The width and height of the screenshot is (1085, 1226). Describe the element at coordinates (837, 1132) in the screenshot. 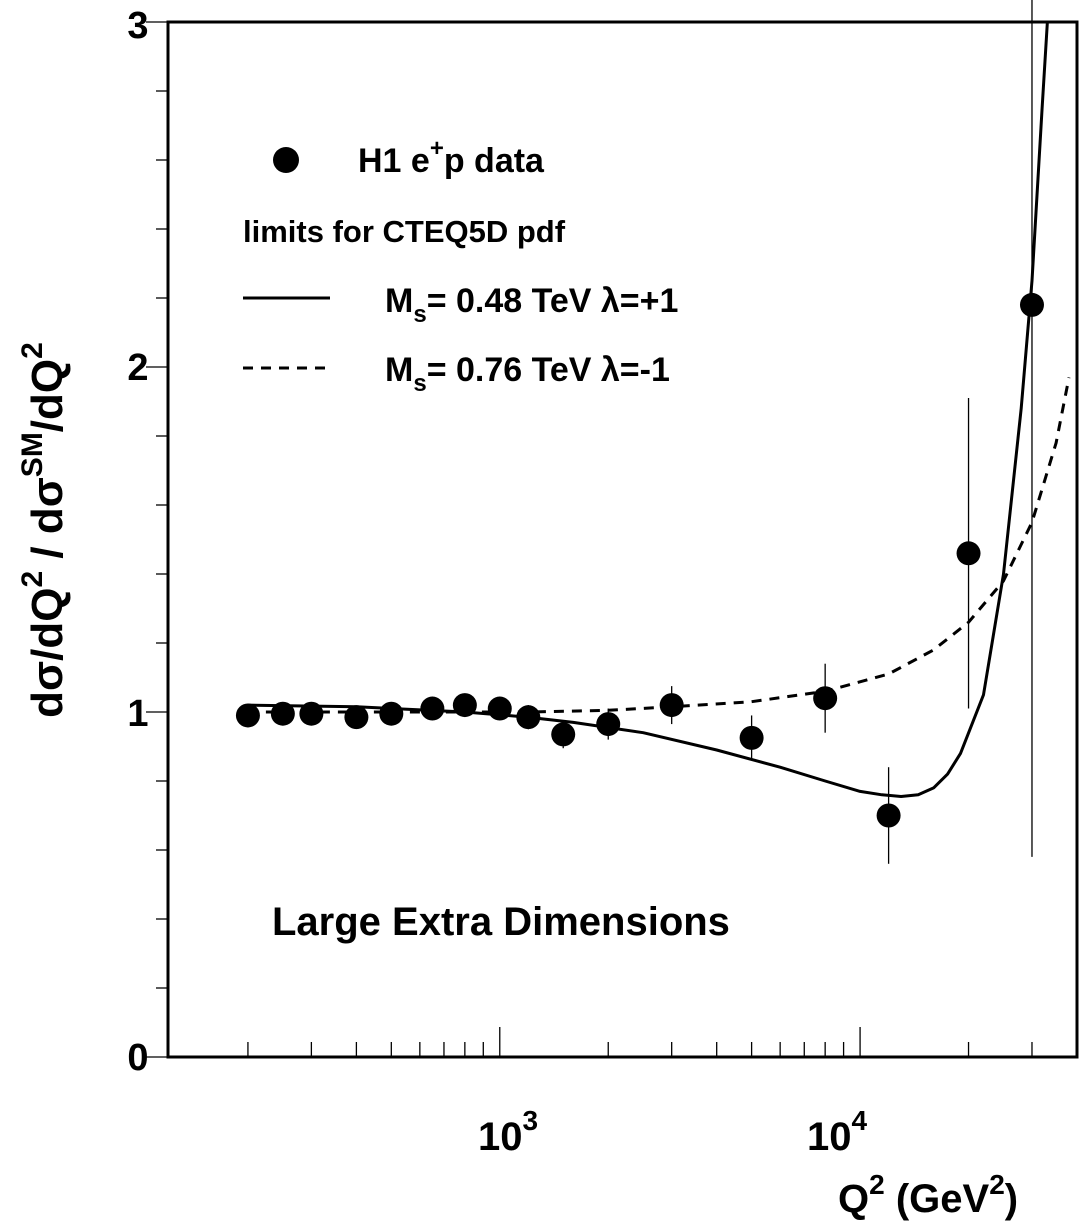

I see `x-tick-label-1e4: 10⁴` at that location.